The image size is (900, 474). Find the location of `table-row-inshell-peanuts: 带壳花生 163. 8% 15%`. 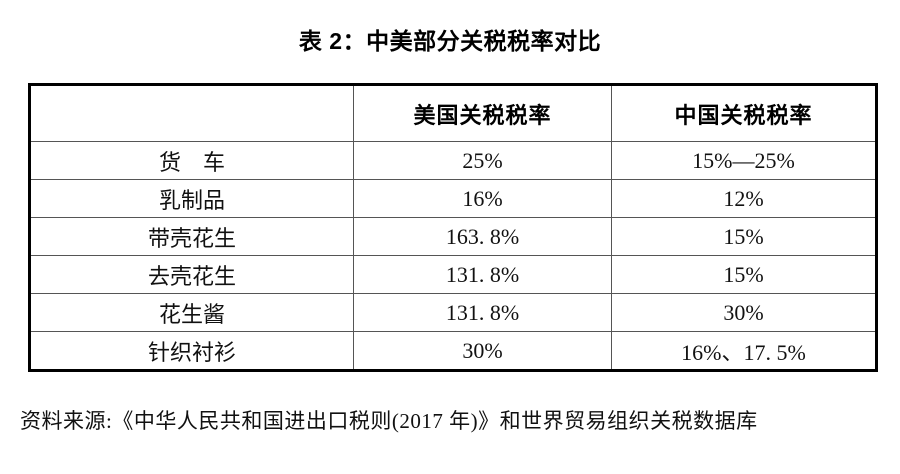

table-row-inshell-peanuts: 带壳花生 163. 8% 15% is located at coordinates (453, 236).